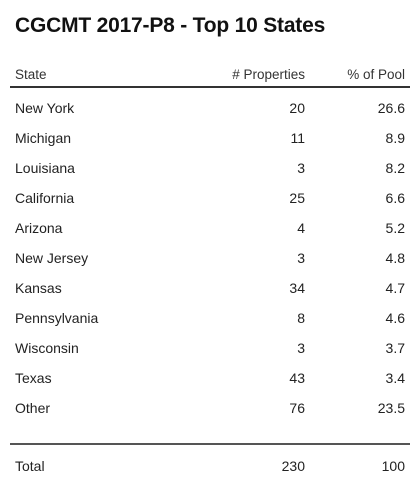 This screenshot has height=487, width=420. Describe the element at coordinates (210, 288) in the screenshot. I see `table-row: Kansas 34 4.7` at that location.